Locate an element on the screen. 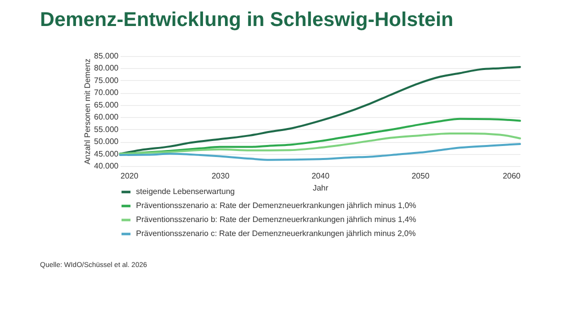 This screenshot has height=324, width=576. x-tick-label: 2030 is located at coordinates (221, 176).